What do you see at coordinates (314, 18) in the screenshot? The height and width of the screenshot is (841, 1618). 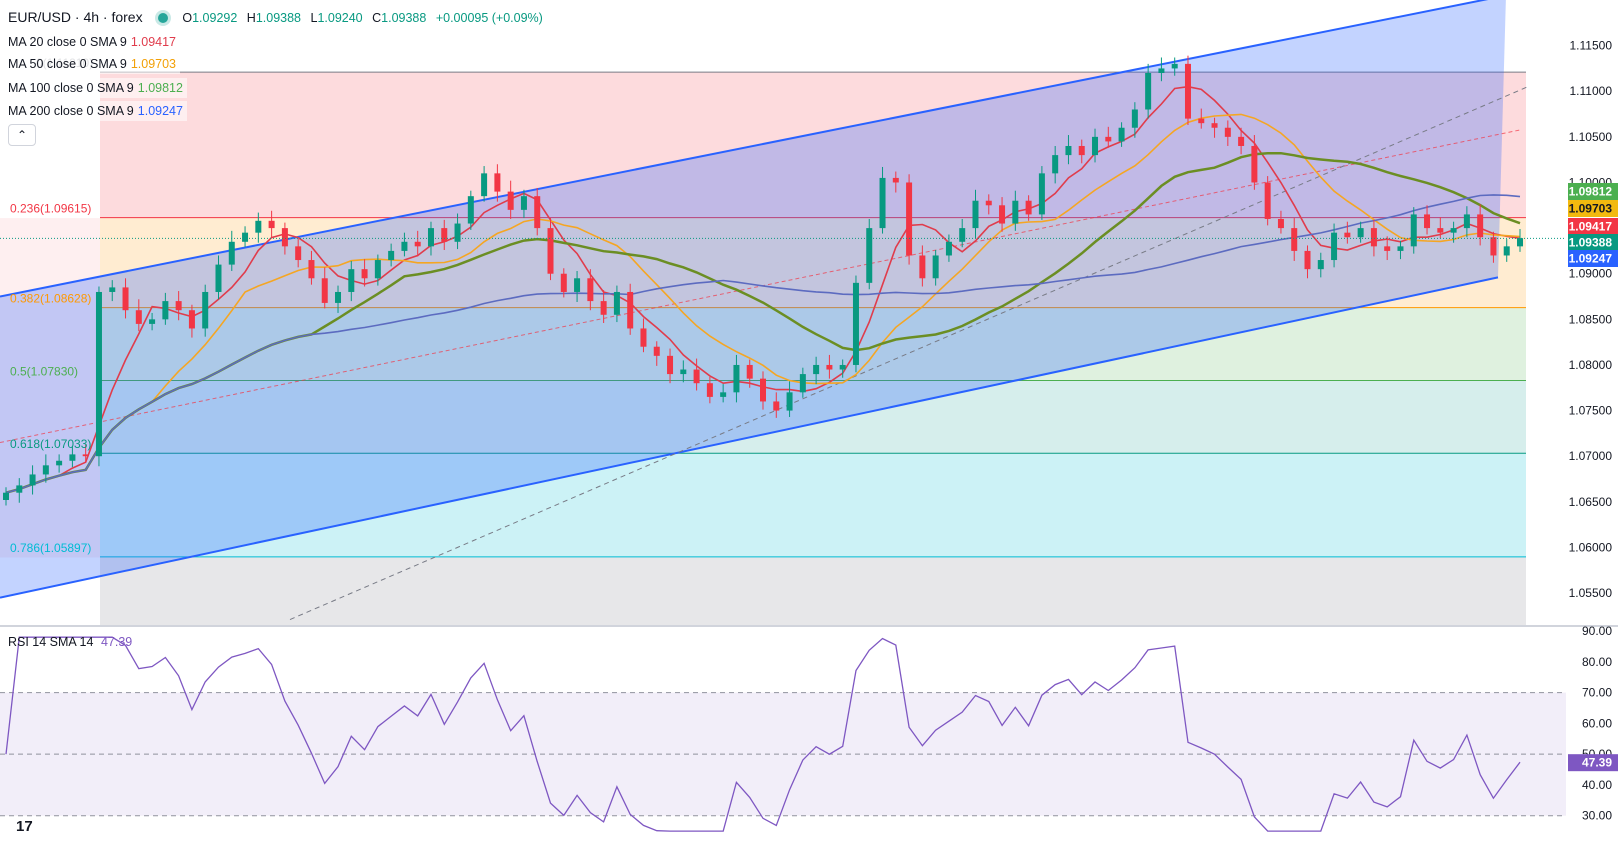 I see `low-label: L` at bounding box center [314, 18].